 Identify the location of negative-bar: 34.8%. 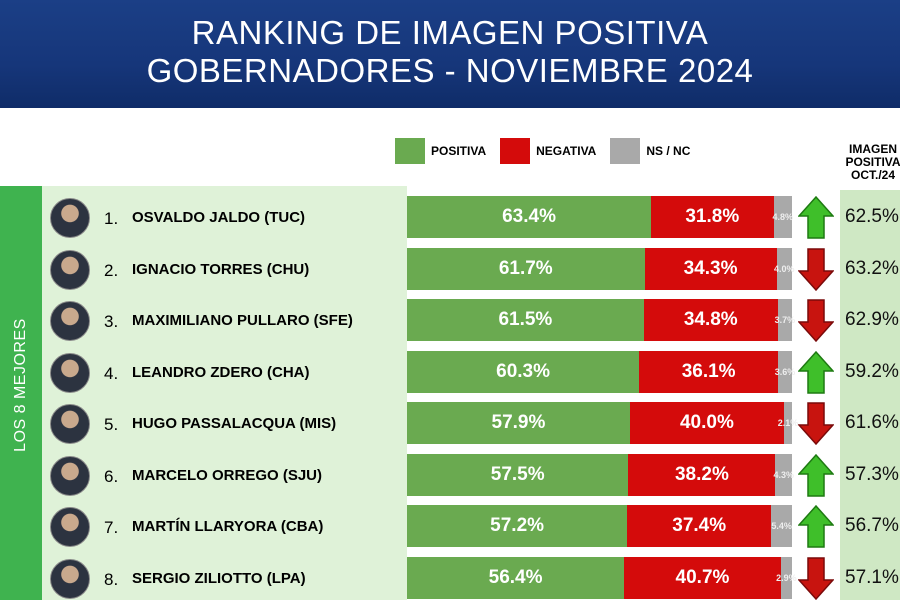
(710, 320).